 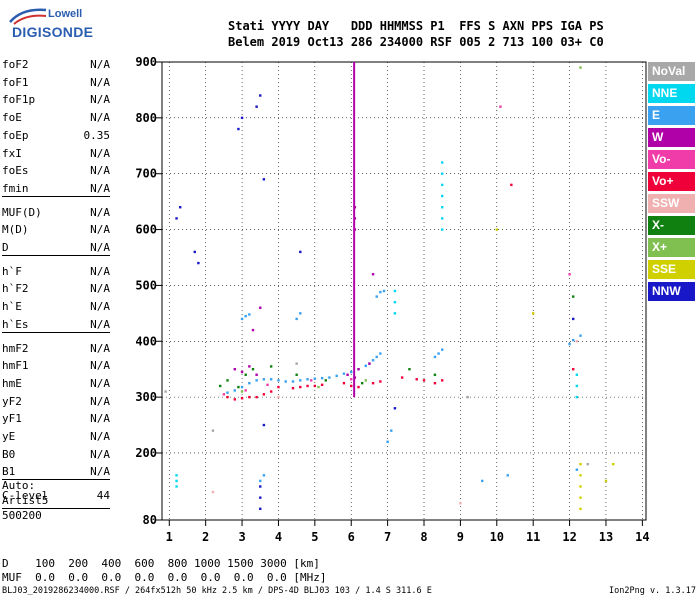 What do you see at coordinates (569, 537) in the screenshot?
I see `x-tick-label: 12` at bounding box center [569, 537].